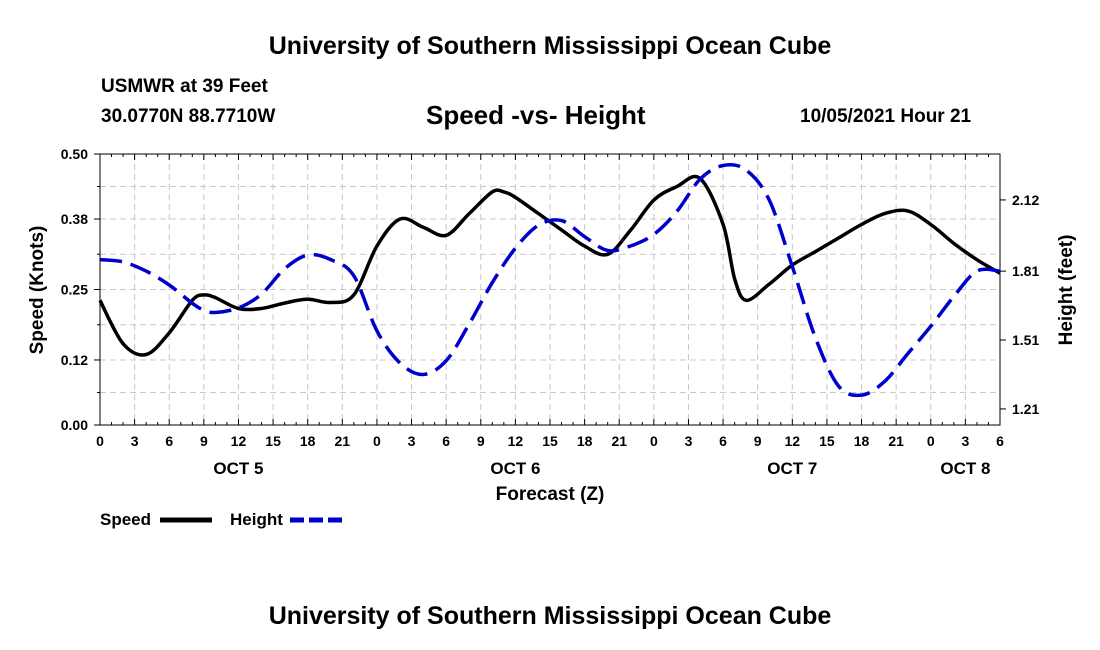  What do you see at coordinates (238, 468) in the screenshot?
I see `day-label: OCT 5` at bounding box center [238, 468].